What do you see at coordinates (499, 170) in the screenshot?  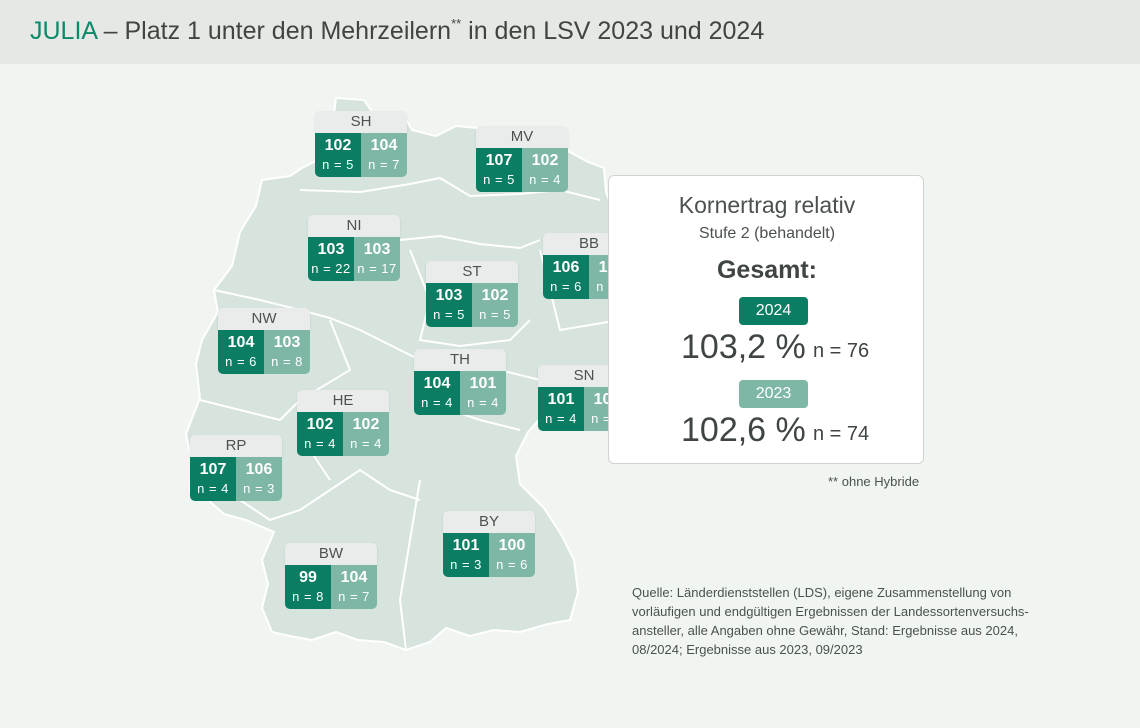 I see `value-2024: 107 n = 5` at bounding box center [499, 170].